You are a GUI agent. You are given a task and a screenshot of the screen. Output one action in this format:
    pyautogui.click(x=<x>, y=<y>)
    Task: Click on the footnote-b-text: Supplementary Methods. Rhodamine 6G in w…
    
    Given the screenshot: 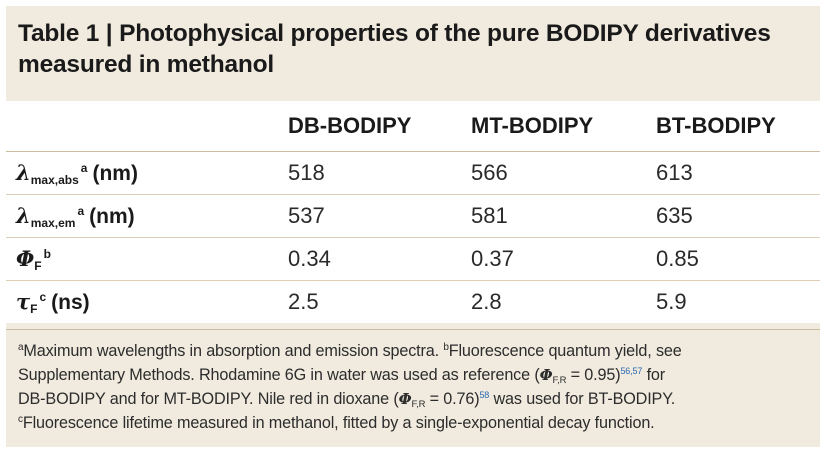 What is the action you would take?
    pyautogui.click(x=279, y=375)
    